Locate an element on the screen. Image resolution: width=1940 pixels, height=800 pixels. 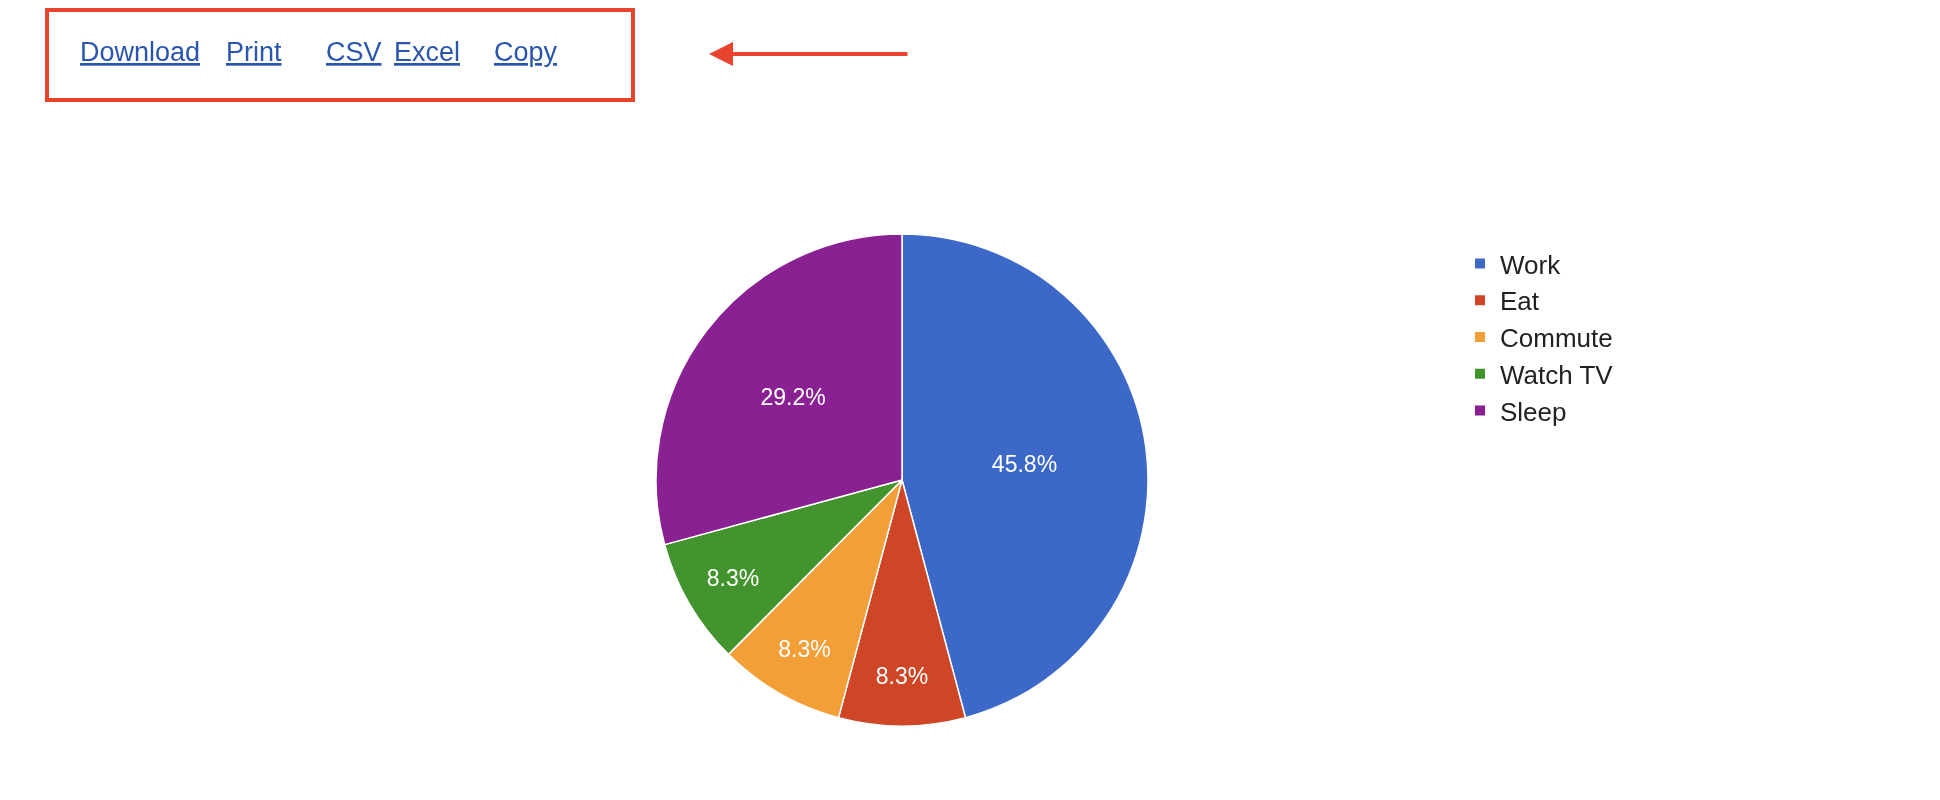
legend-label: Watch TV is located at coordinates (1557, 374).